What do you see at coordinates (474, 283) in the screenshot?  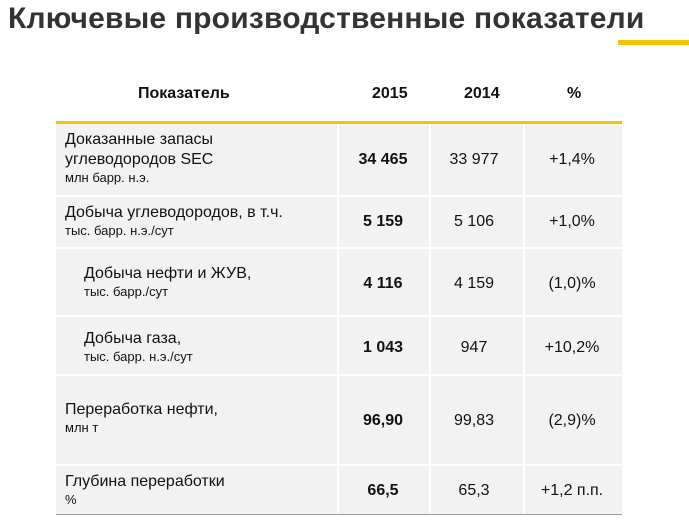 I see `value-2014: 4 159` at bounding box center [474, 283].